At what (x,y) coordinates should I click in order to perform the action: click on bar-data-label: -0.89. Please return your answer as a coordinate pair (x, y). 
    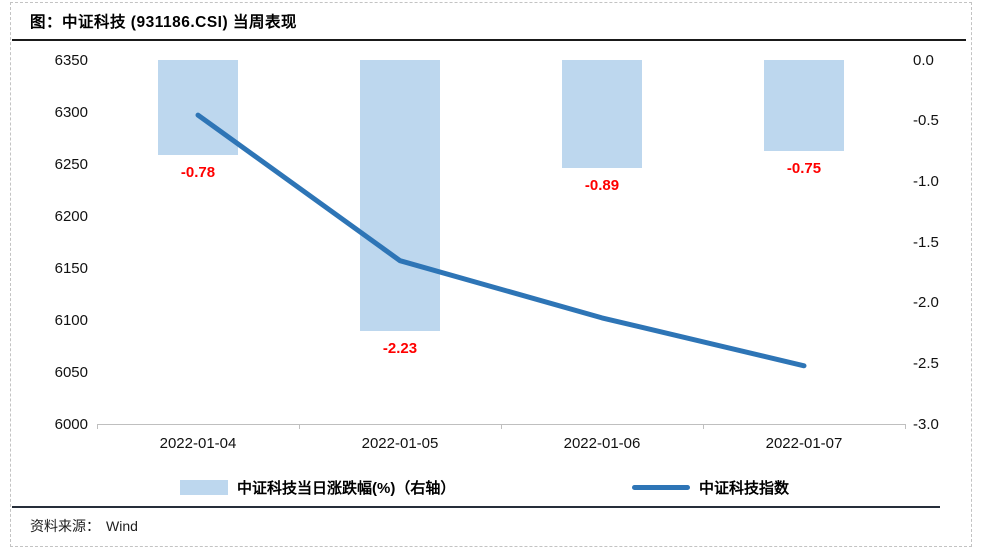
    Looking at the image, I should click on (602, 185).